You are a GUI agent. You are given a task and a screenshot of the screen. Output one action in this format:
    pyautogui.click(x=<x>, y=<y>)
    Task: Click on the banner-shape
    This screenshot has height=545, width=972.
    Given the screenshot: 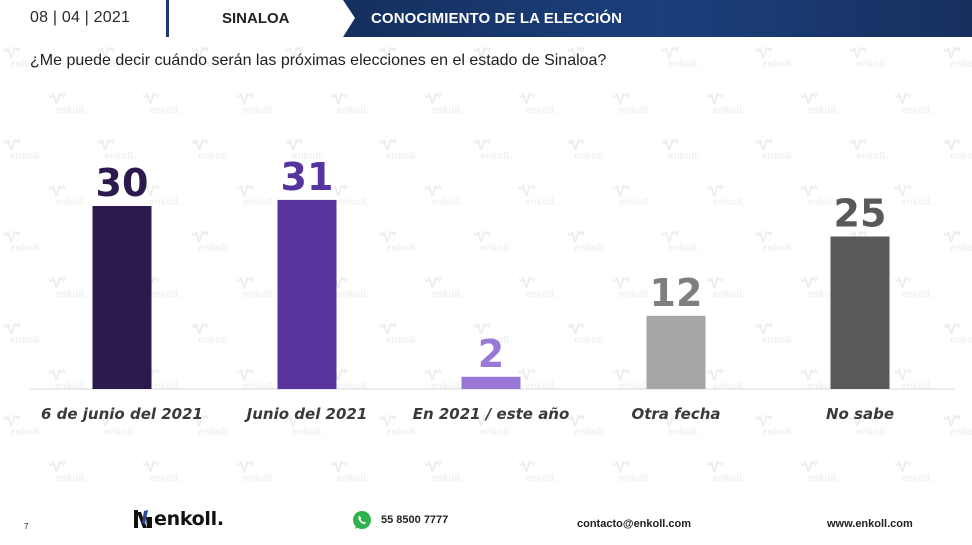 What is the action you would take?
    pyautogui.click(x=657, y=18)
    